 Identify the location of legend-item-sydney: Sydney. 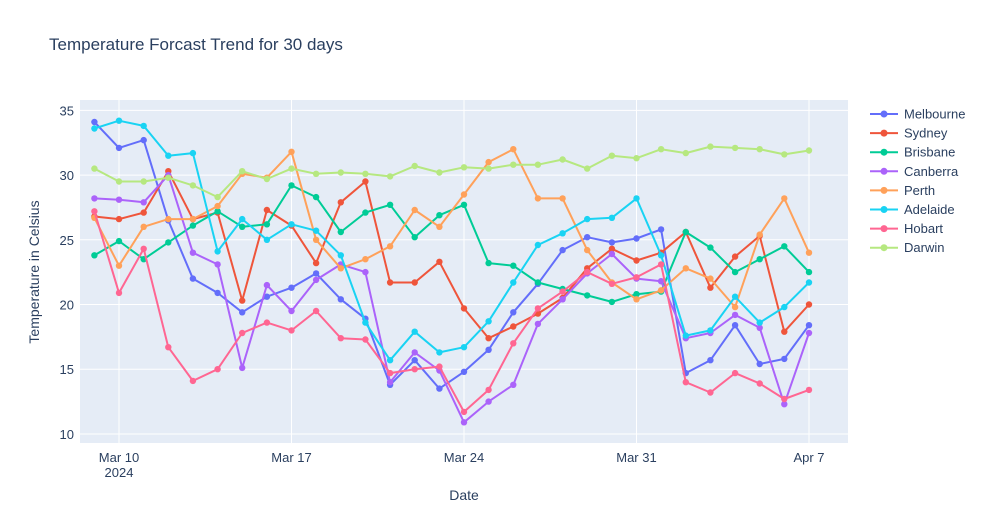
(909, 133).